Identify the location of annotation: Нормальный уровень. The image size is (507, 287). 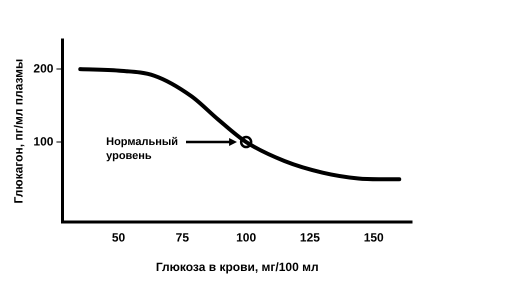
(142, 149).